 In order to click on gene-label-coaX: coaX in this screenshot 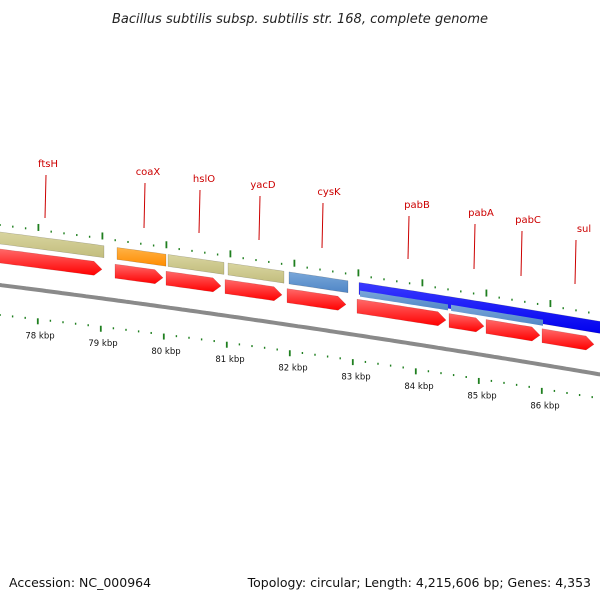, I will do `click(148, 172)`.